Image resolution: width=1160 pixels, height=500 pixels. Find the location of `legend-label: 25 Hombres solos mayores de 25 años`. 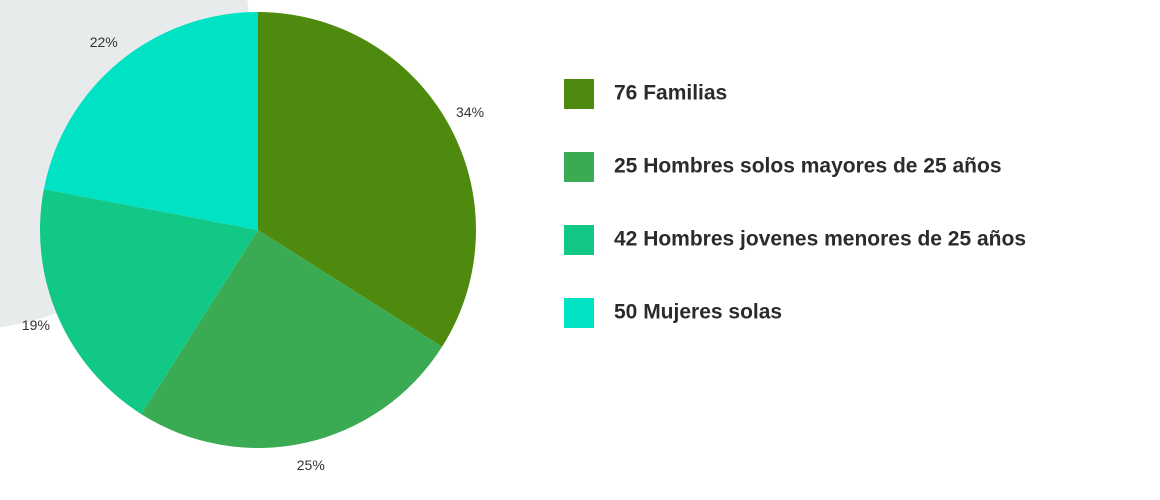

legend-label: 25 Hombres solos mayores de 25 años is located at coordinates (808, 166).